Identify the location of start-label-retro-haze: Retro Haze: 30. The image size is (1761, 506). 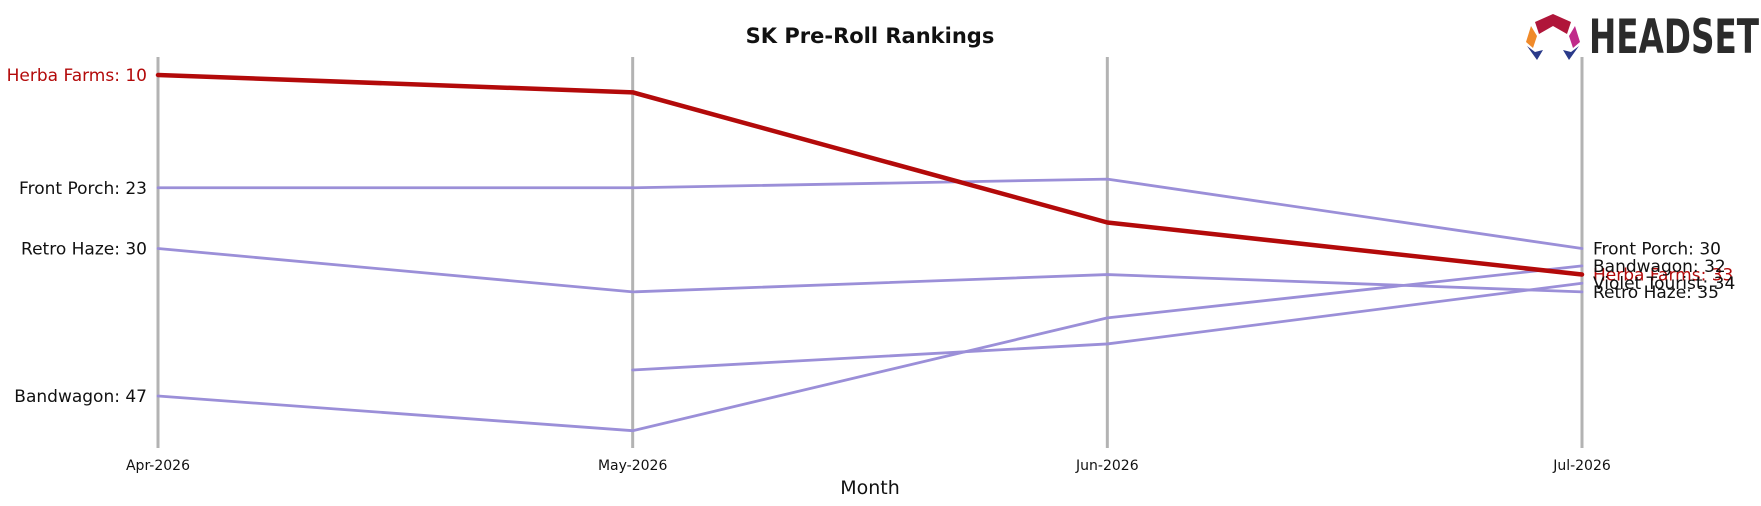
(84, 250).